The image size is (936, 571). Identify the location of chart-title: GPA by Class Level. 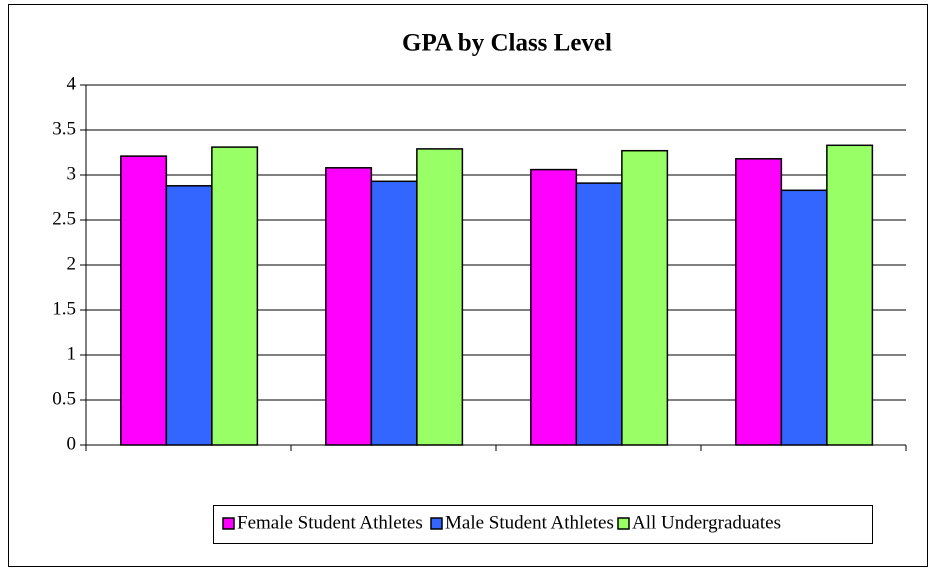
(507, 43).